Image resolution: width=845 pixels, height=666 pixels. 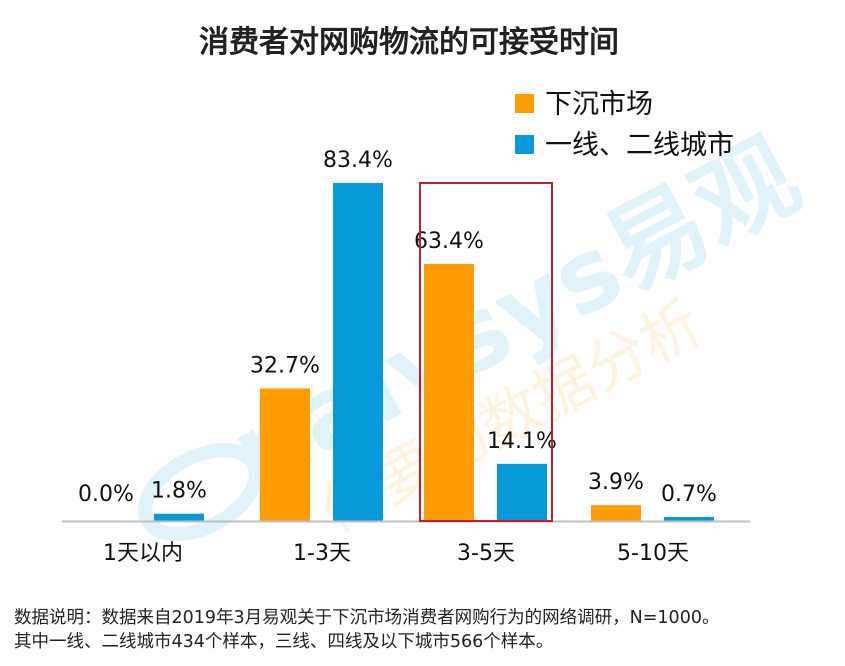 What do you see at coordinates (653, 553) in the screenshot?
I see `x-tick-label-3: 5-10天` at bounding box center [653, 553].